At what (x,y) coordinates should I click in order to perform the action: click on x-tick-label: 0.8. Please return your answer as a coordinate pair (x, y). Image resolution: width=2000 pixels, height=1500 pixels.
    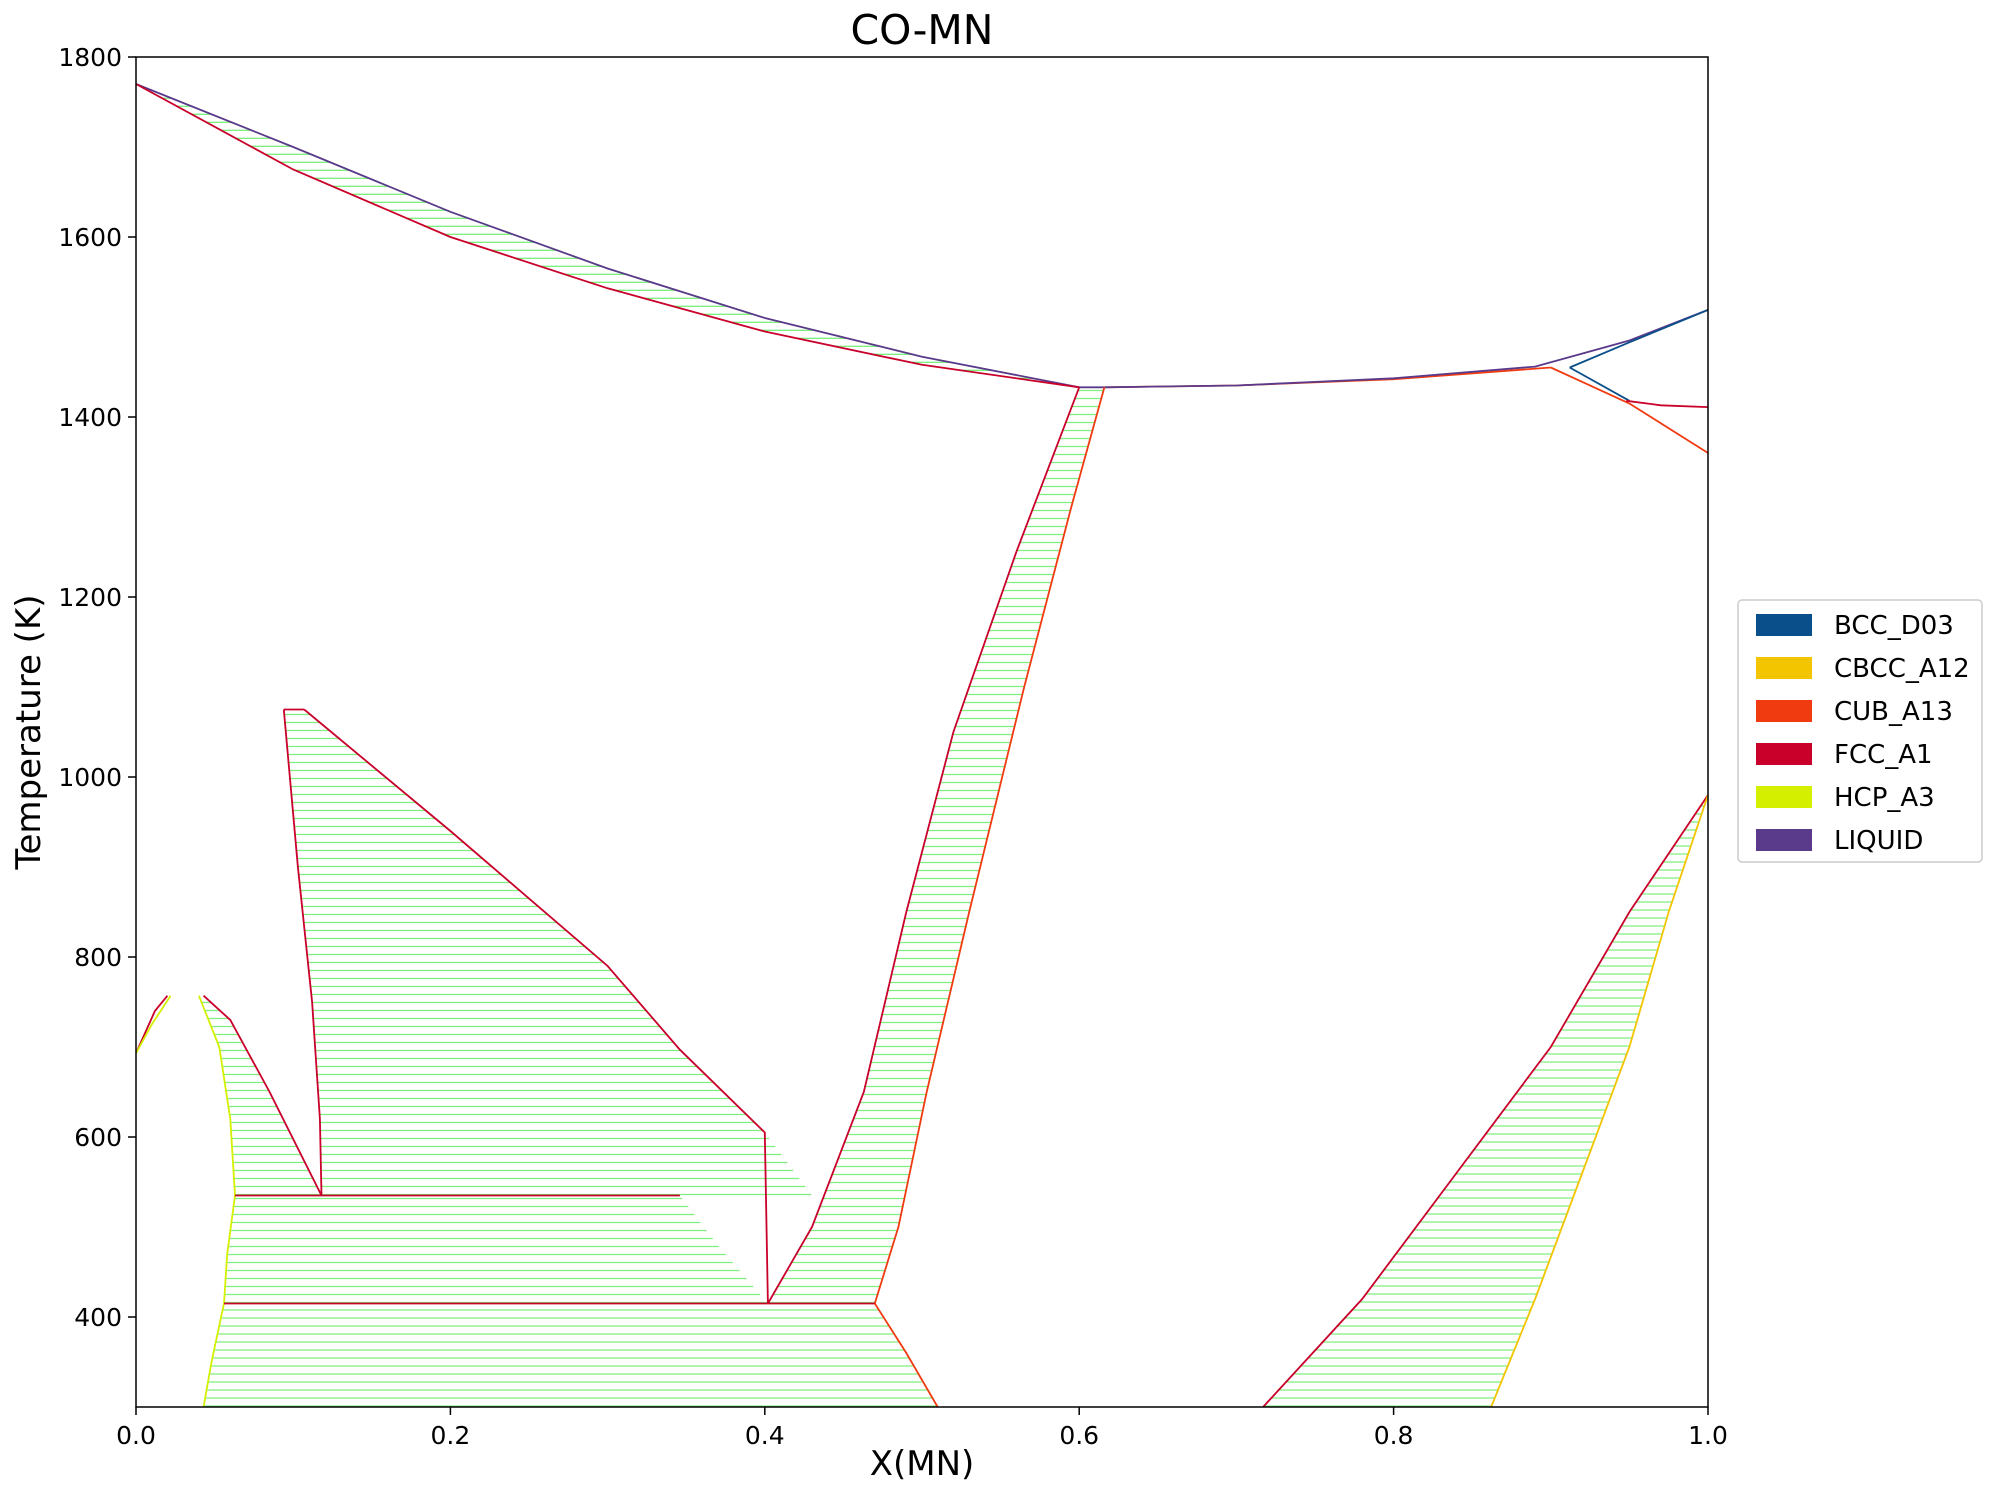
    Looking at the image, I should click on (1394, 1435).